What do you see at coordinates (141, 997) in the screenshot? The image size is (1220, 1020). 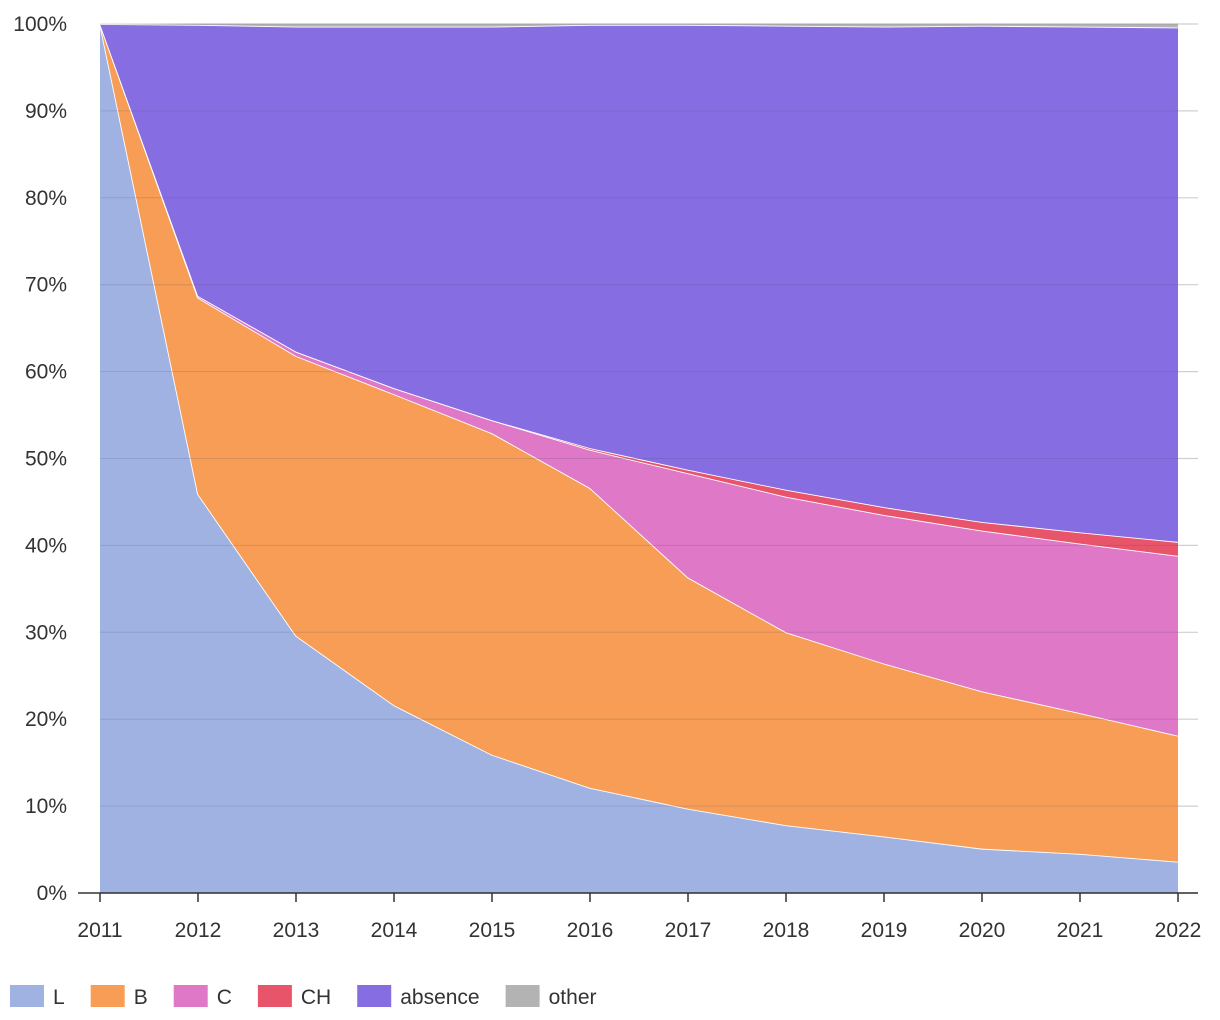 I see `legend-label: B` at bounding box center [141, 997].